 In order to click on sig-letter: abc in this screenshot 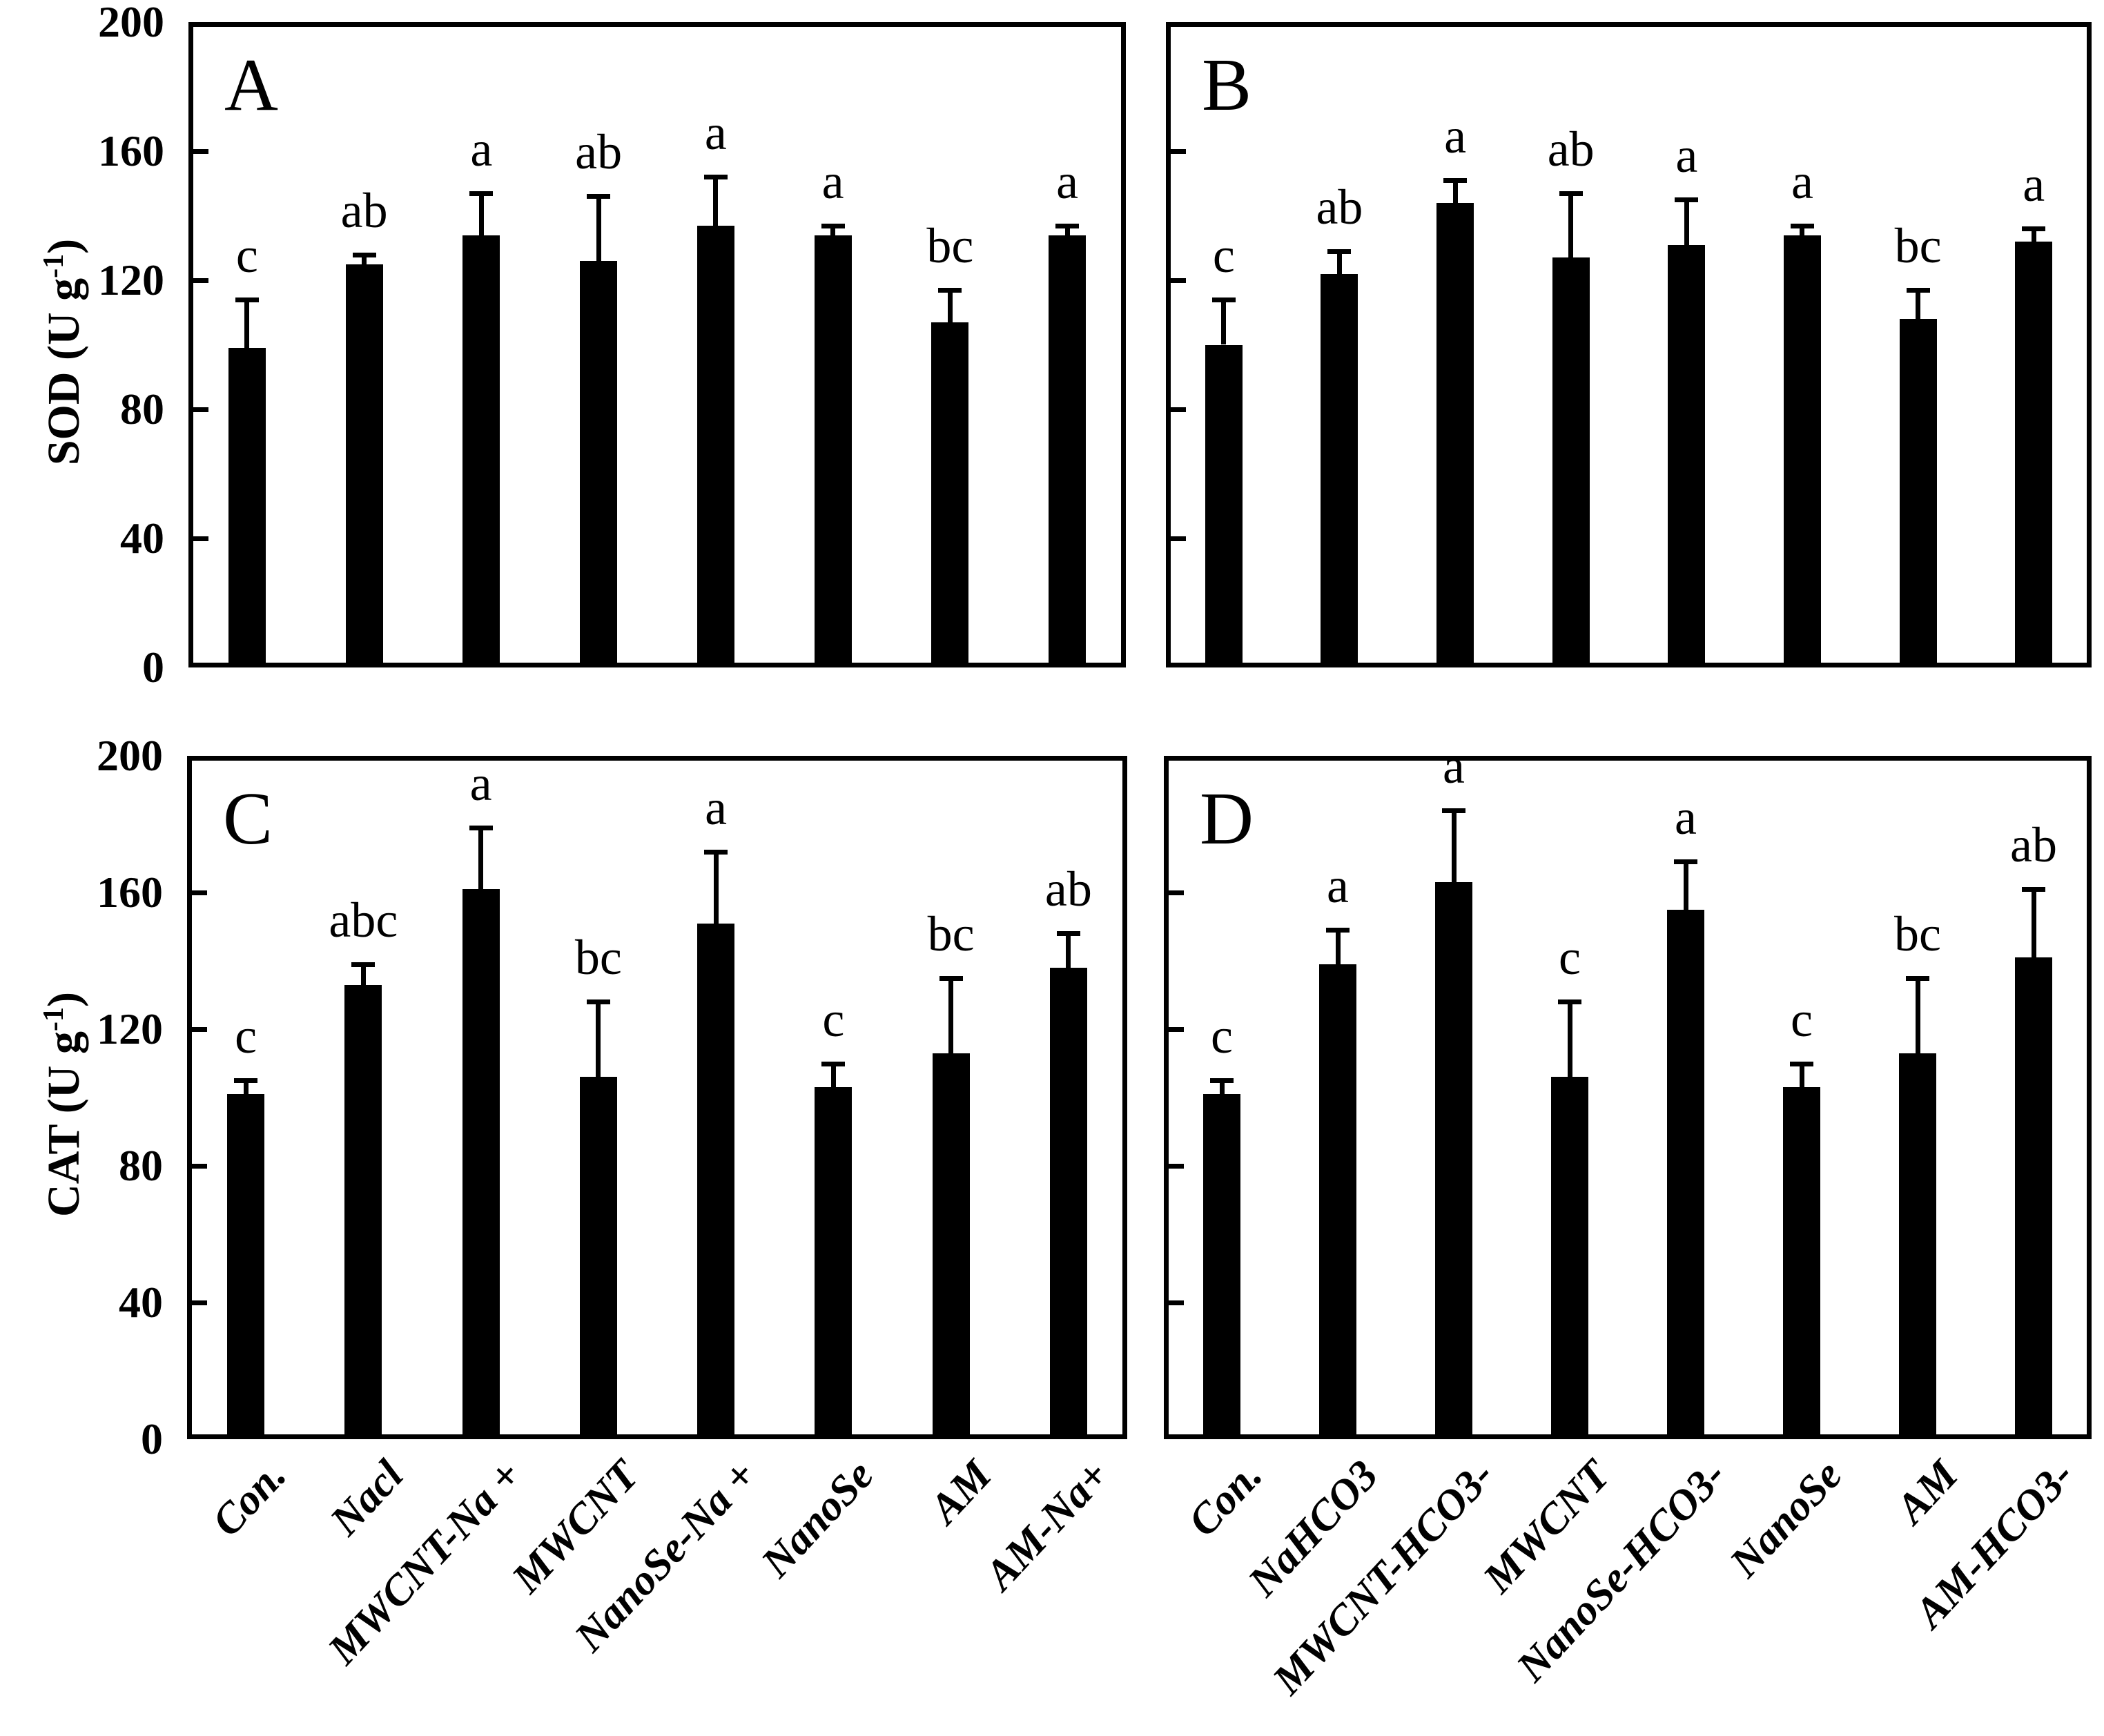, I will do `click(363, 920)`.